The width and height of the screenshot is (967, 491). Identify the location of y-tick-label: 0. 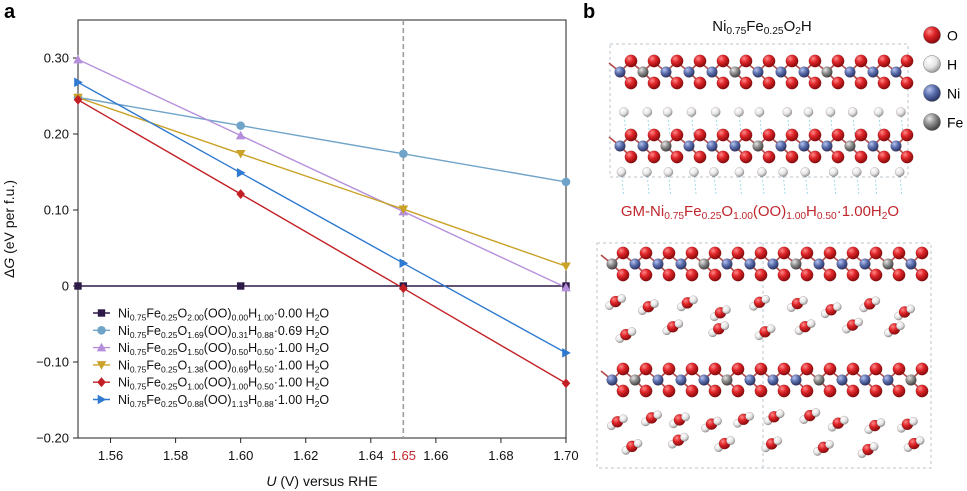
(65, 286).